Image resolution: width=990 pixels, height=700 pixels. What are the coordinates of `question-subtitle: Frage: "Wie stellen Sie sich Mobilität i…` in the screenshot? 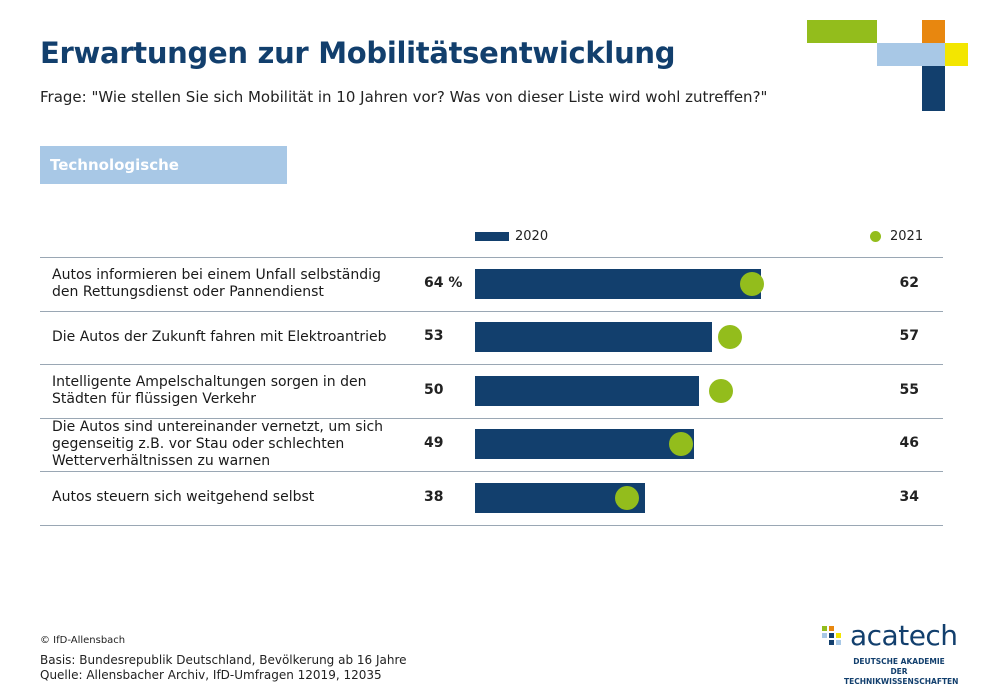 It's located at (404, 97).